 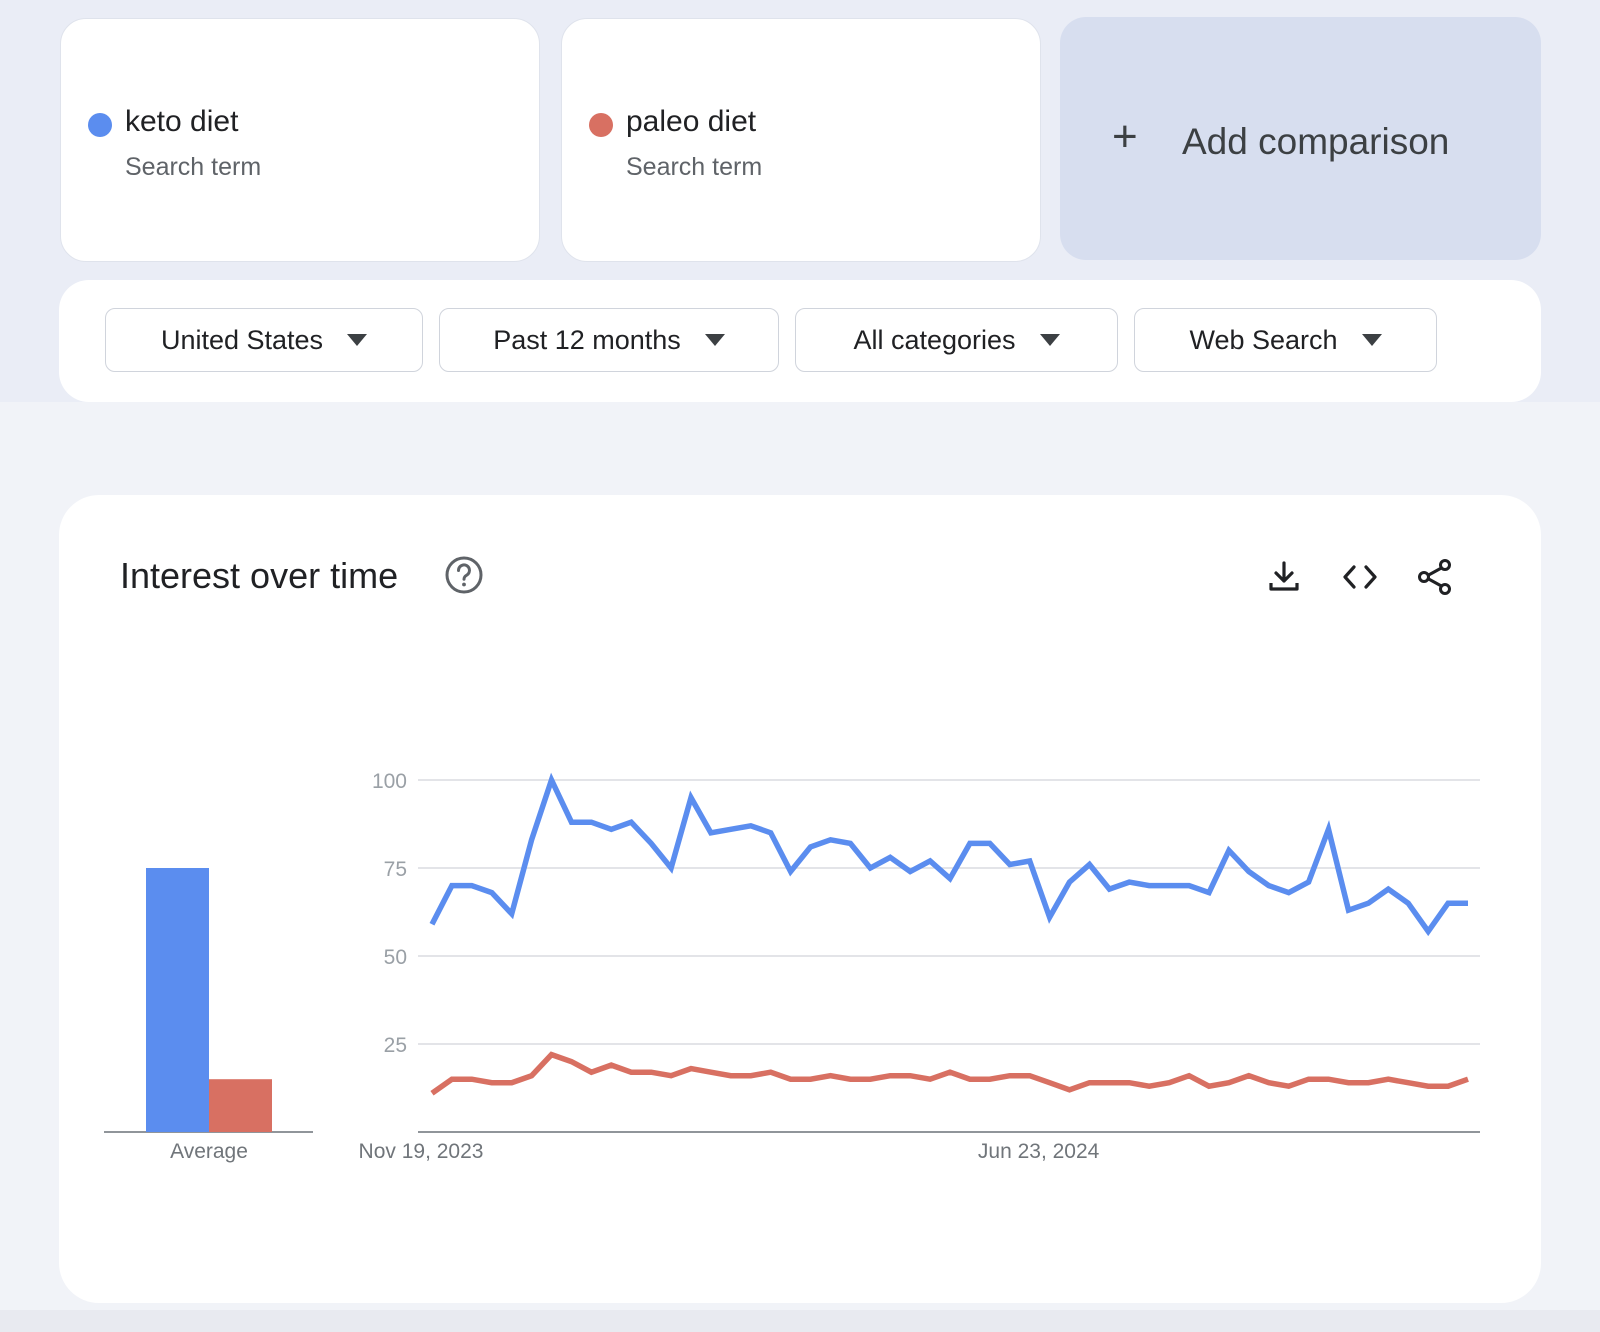 What do you see at coordinates (182, 121) in the screenshot?
I see `term-name: keto diet` at bounding box center [182, 121].